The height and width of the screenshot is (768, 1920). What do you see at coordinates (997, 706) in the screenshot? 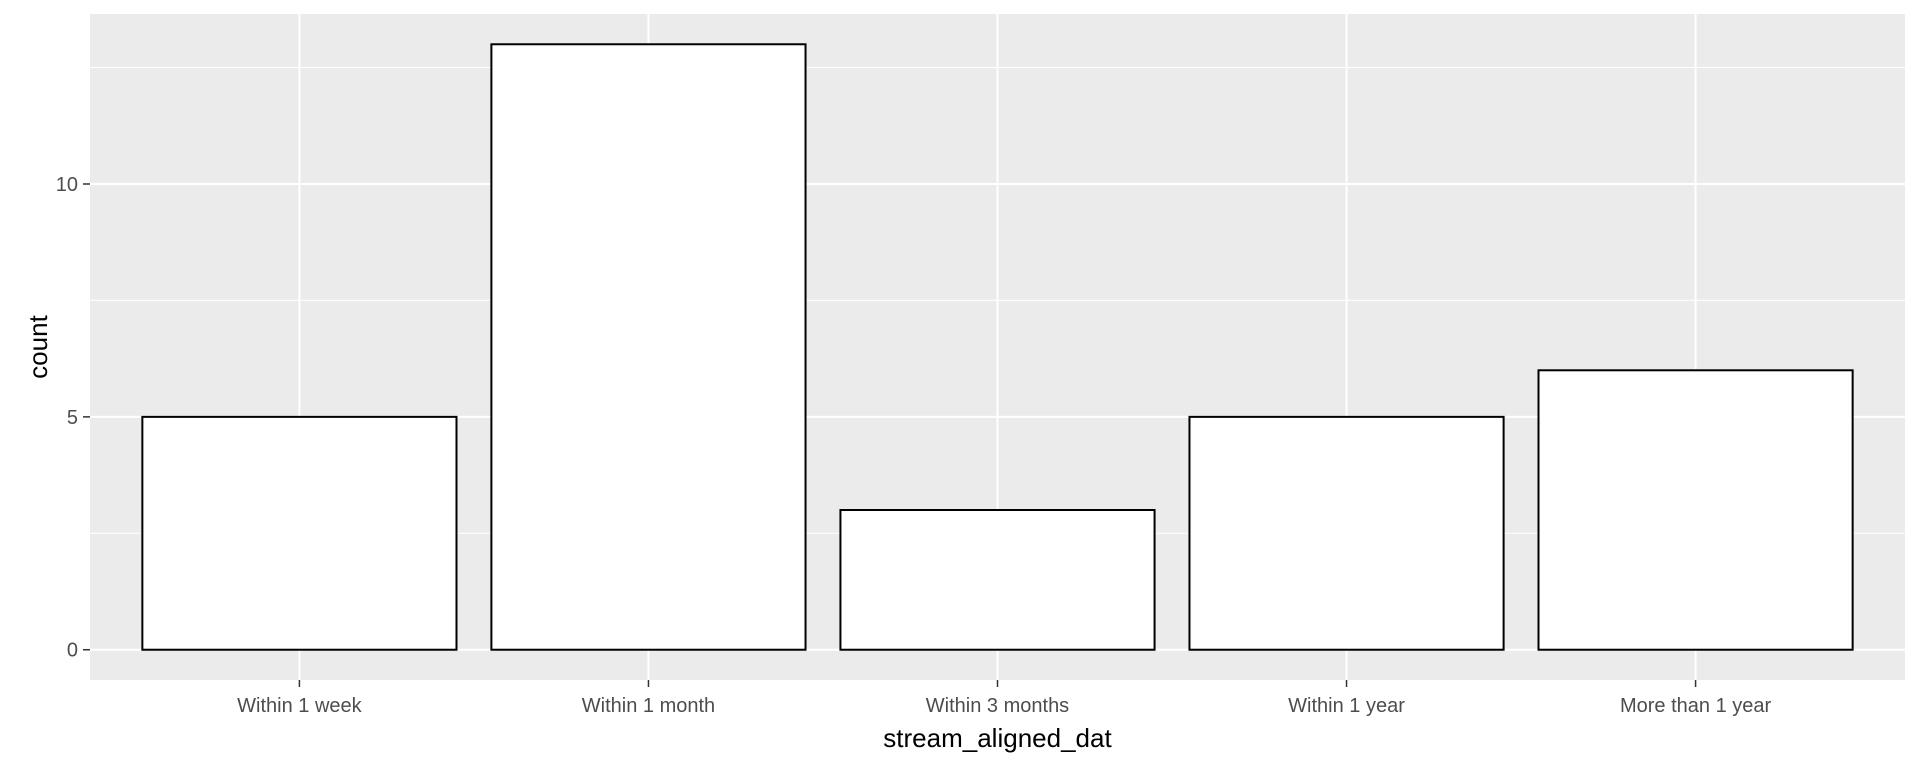
I see `x-tick-label: Within 3 months` at bounding box center [997, 706].